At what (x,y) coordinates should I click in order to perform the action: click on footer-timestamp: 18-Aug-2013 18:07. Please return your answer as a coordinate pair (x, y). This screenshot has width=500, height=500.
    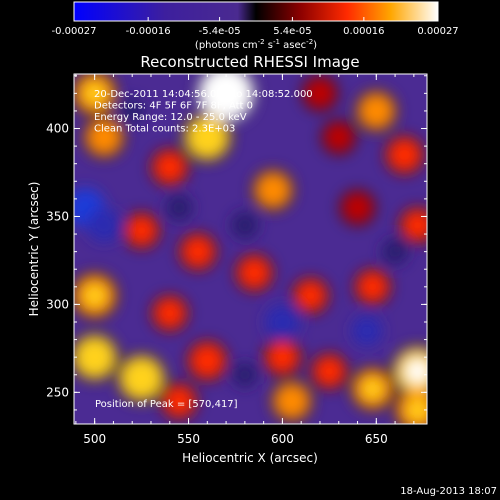
    Looking at the image, I should click on (448, 491).